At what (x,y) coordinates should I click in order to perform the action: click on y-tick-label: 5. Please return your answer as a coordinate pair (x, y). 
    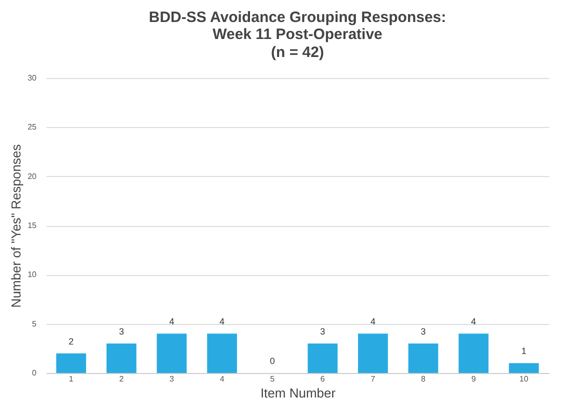
    Looking at the image, I should click on (35, 323).